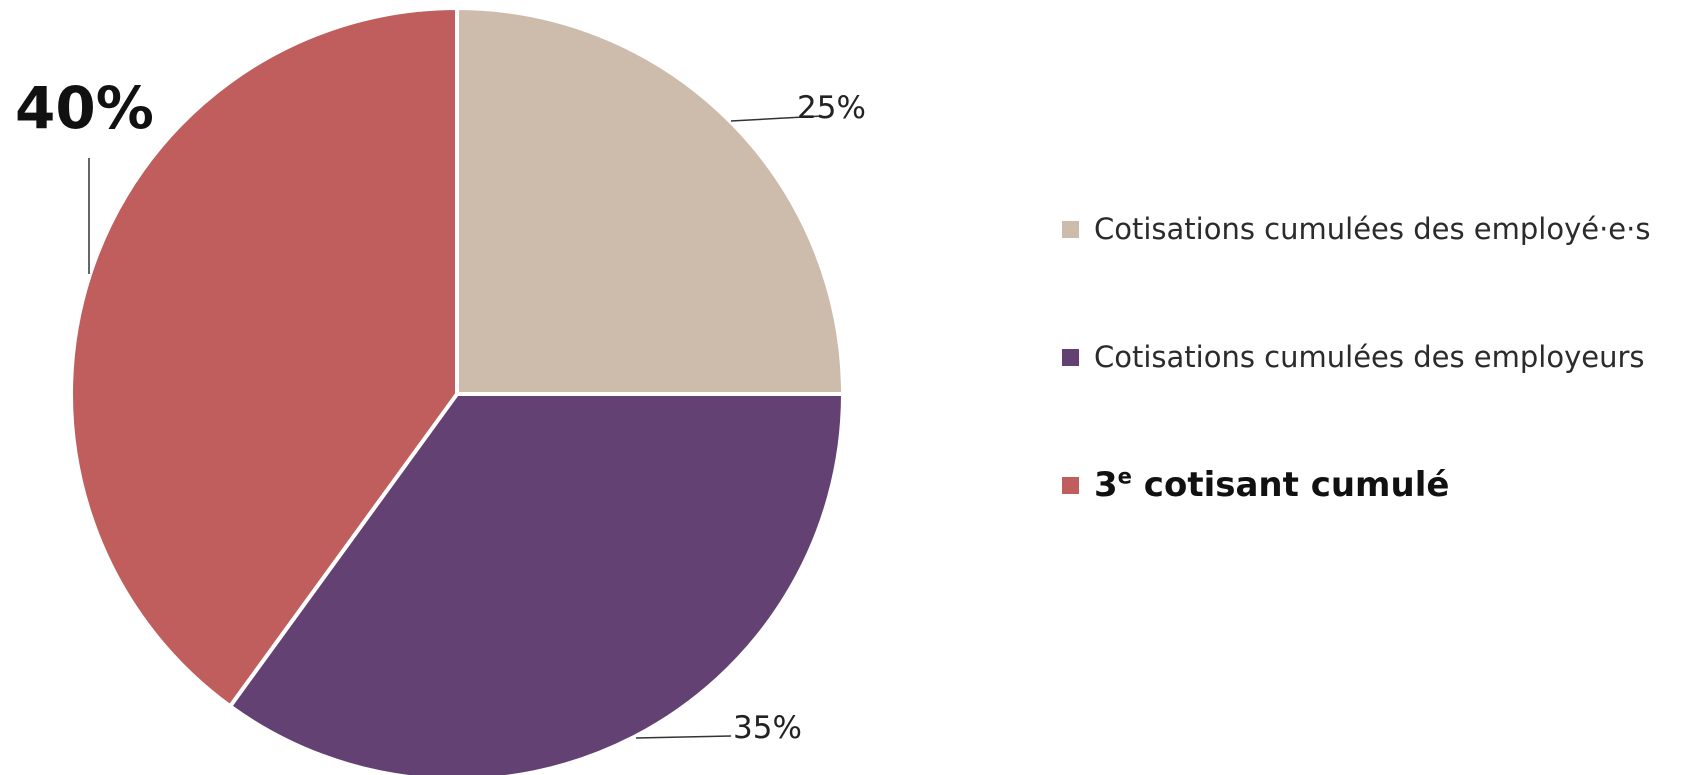  I want to click on legend-label-employeurs: Cotisations cumulées des employeurs, so click(1369, 357).